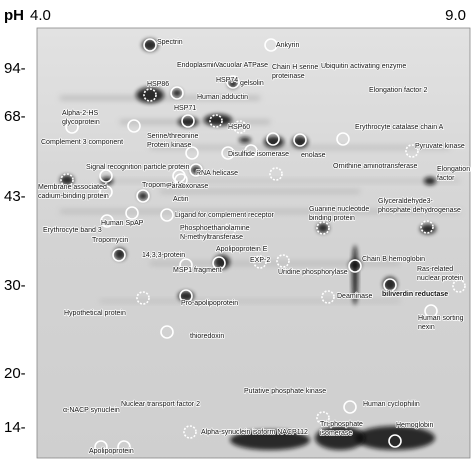 The height and width of the screenshot is (460, 473). What do you see at coordinates (73, 196) in the screenshot?
I see `protein-label: cadium-binding protein` at bounding box center [73, 196].